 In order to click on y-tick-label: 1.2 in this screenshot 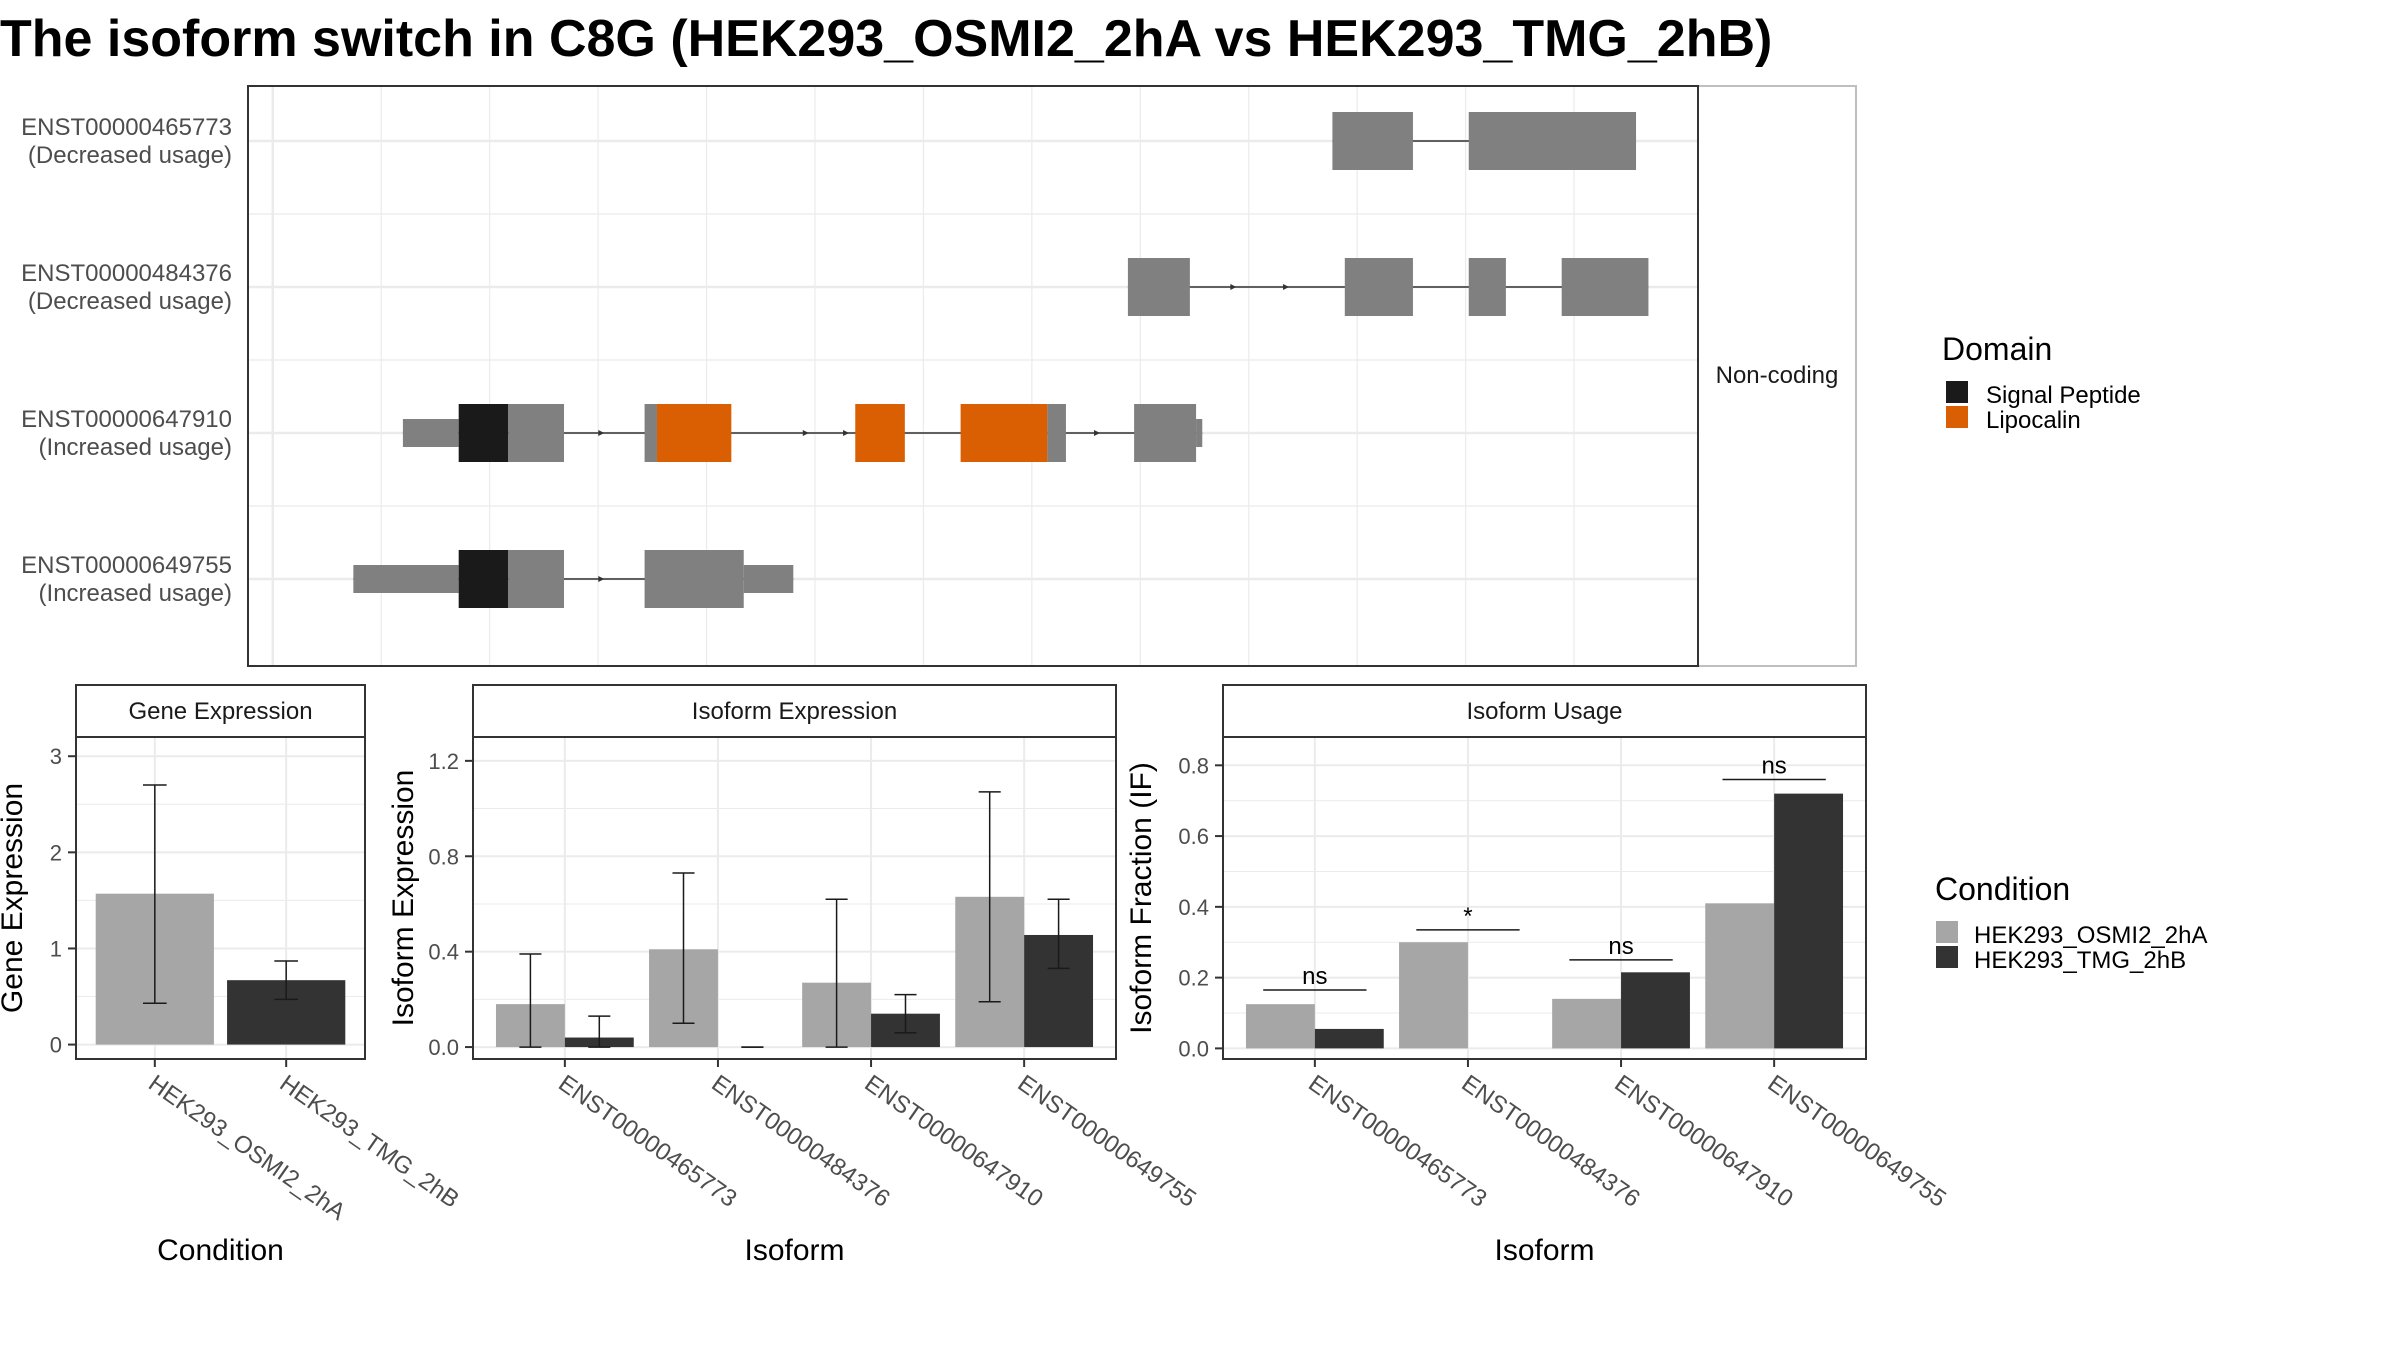, I will do `click(443, 761)`.